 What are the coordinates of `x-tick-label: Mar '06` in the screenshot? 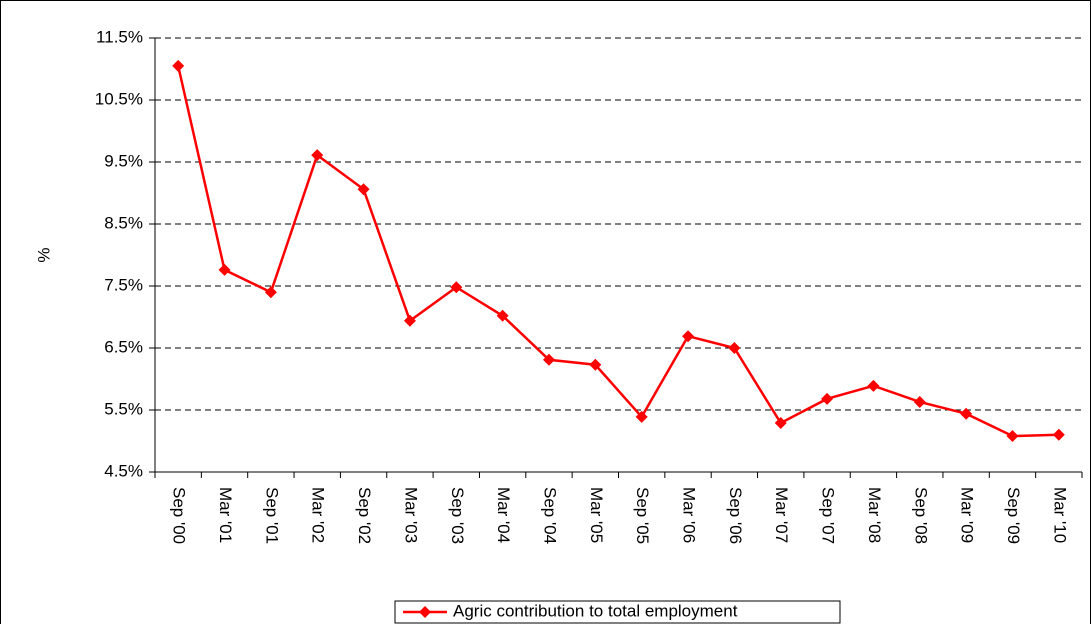 It's located at (689, 515).